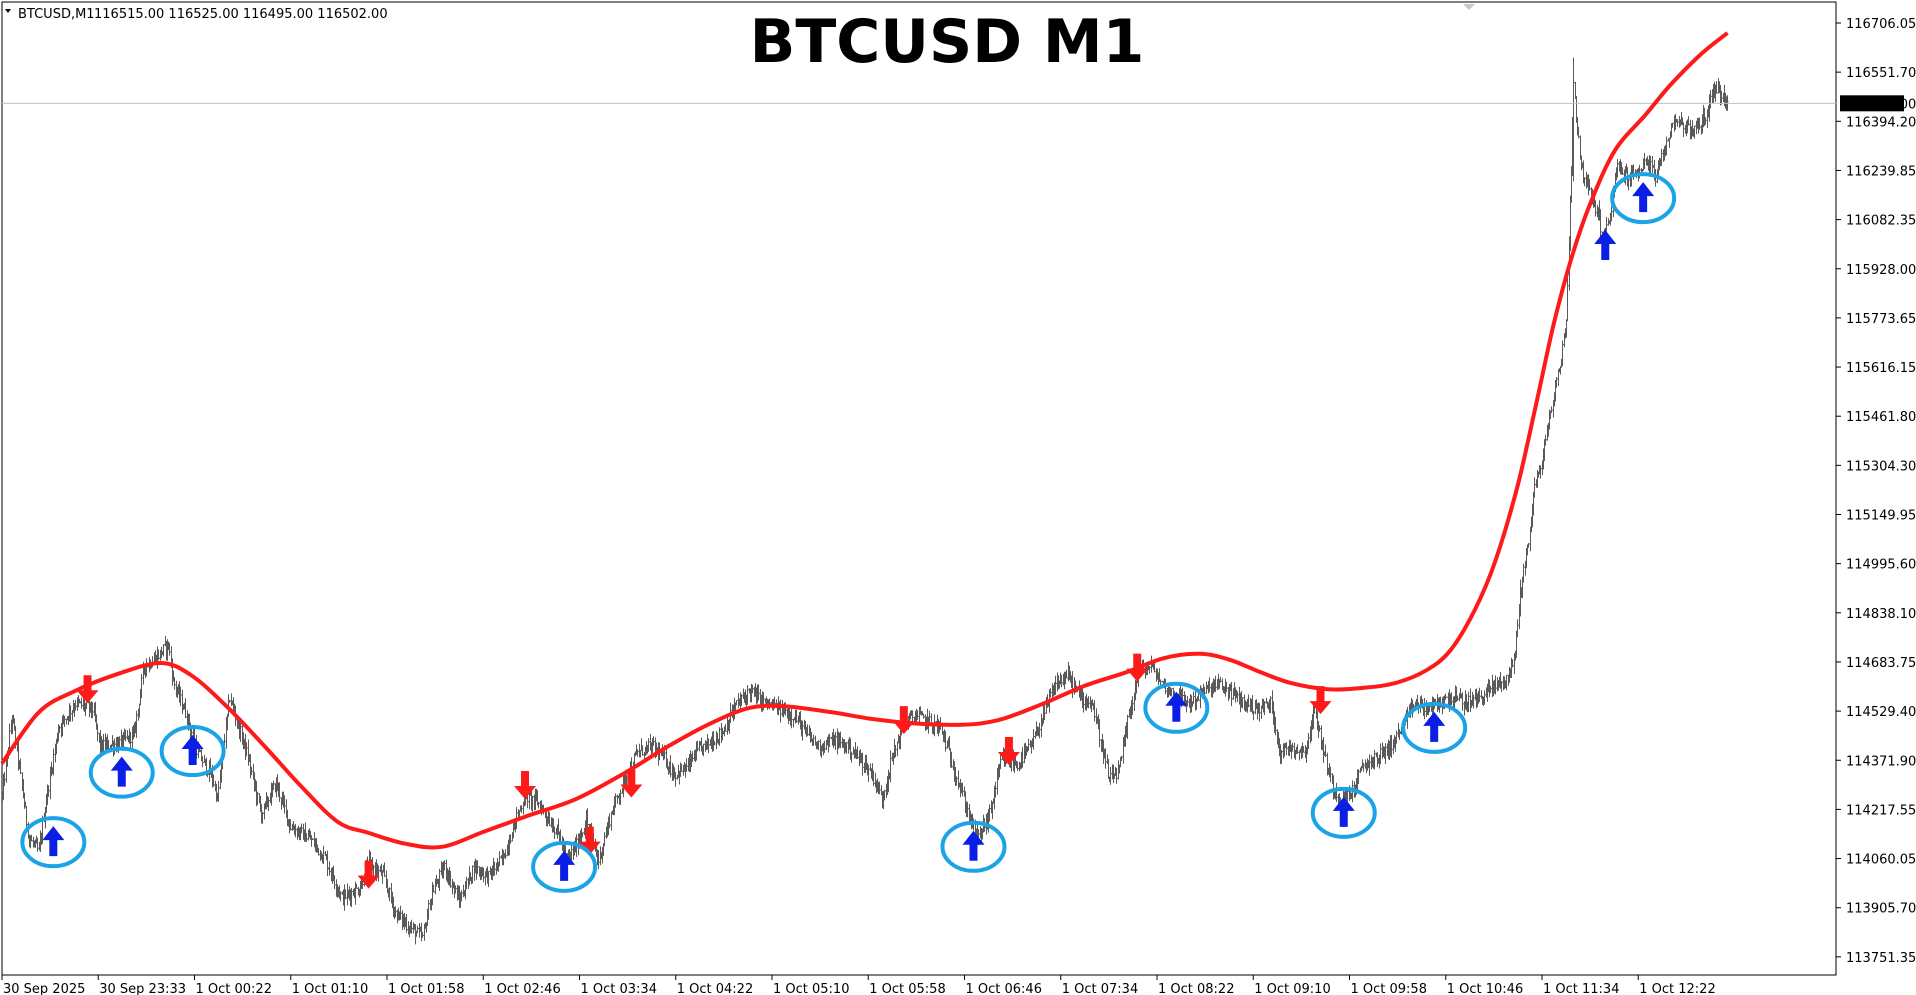 The width and height of the screenshot is (1916, 995). What do you see at coordinates (426, 988) in the screenshot?
I see `x-tick-label: 1 Oct 01:58` at bounding box center [426, 988].